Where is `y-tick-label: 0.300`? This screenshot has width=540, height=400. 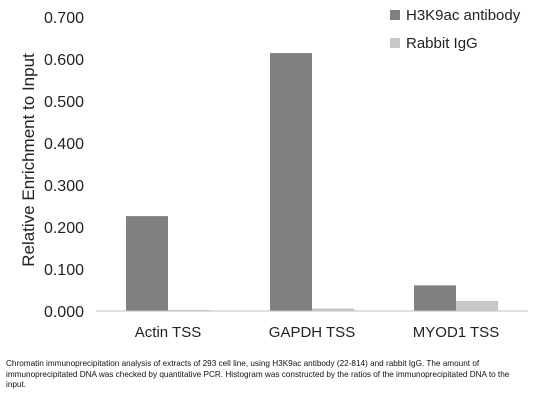
y-tick-label: 0.300 is located at coordinates (64, 186).